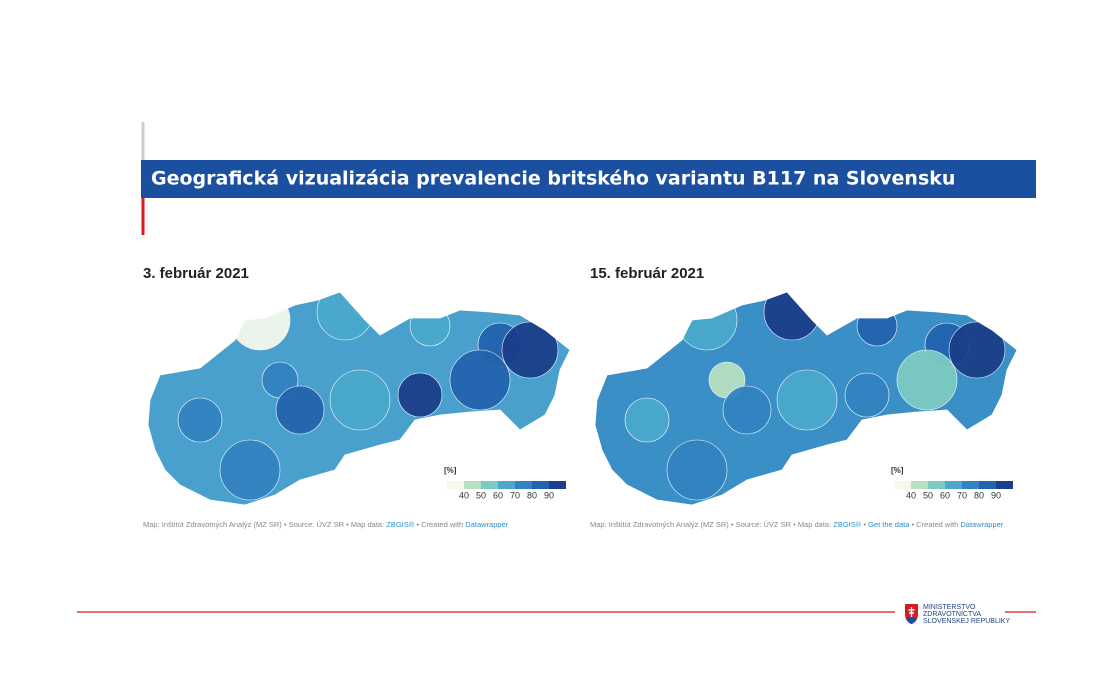 Image resolution: width=1105 pixels, height=682 pixels. What do you see at coordinates (952, 613) in the screenshot?
I see `logo-line: ZDRAVOTNÍCTVA` at bounding box center [952, 613].